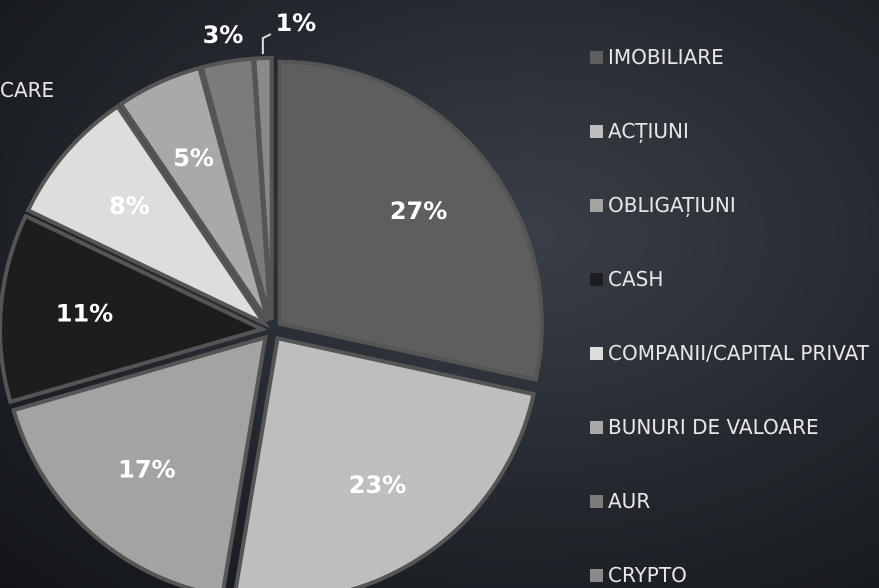  Describe the element at coordinates (732, 501) in the screenshot. I see `legend-item: AUR` at that location.